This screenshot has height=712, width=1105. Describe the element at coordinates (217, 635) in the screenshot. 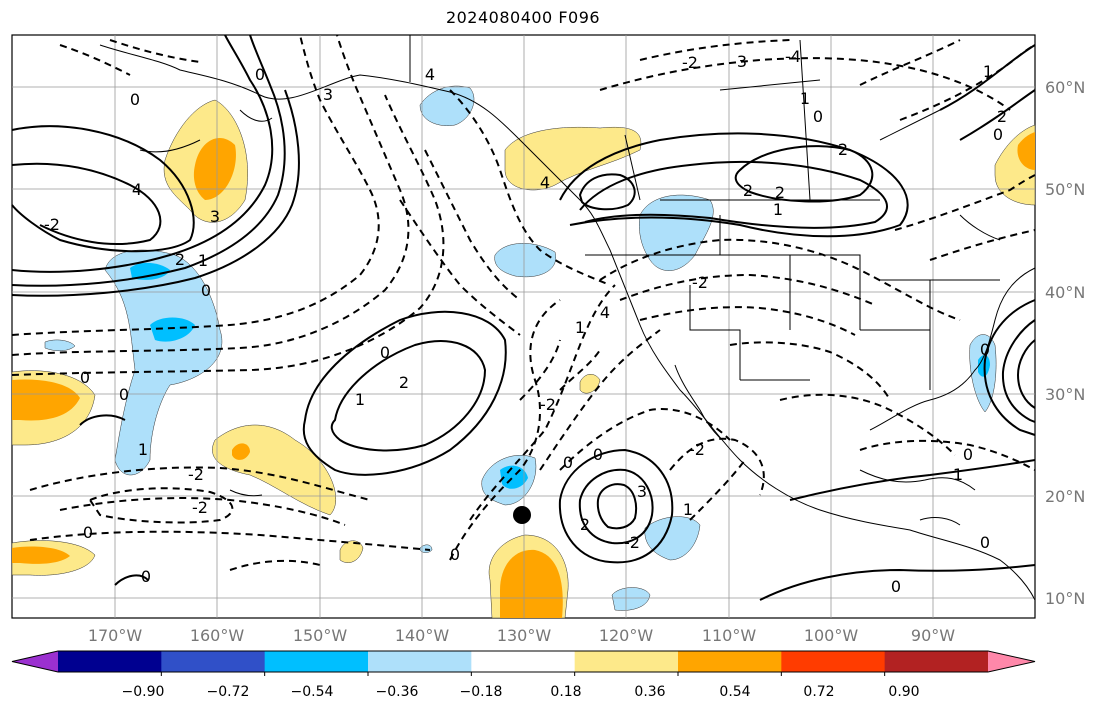

I see `lon-label: 160°W` at that location.